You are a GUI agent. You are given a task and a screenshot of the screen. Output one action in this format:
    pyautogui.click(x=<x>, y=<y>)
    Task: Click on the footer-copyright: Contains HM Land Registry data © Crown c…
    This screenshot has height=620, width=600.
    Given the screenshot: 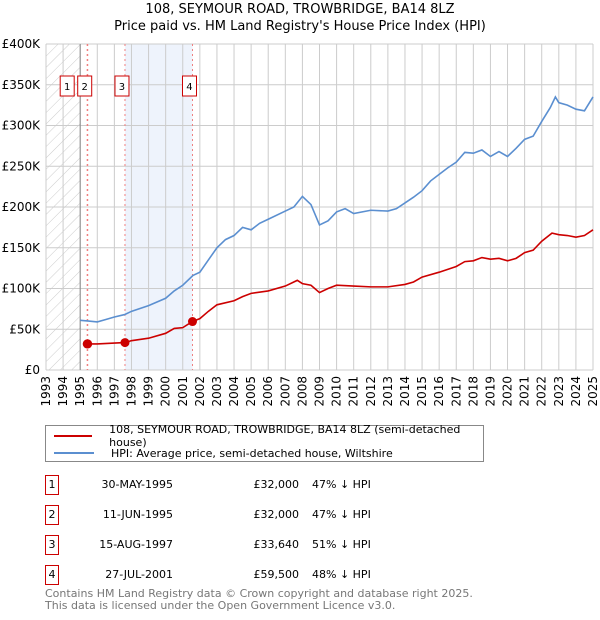 What is the action you would take?
    pyautogui.click(x=259, y=593)
    